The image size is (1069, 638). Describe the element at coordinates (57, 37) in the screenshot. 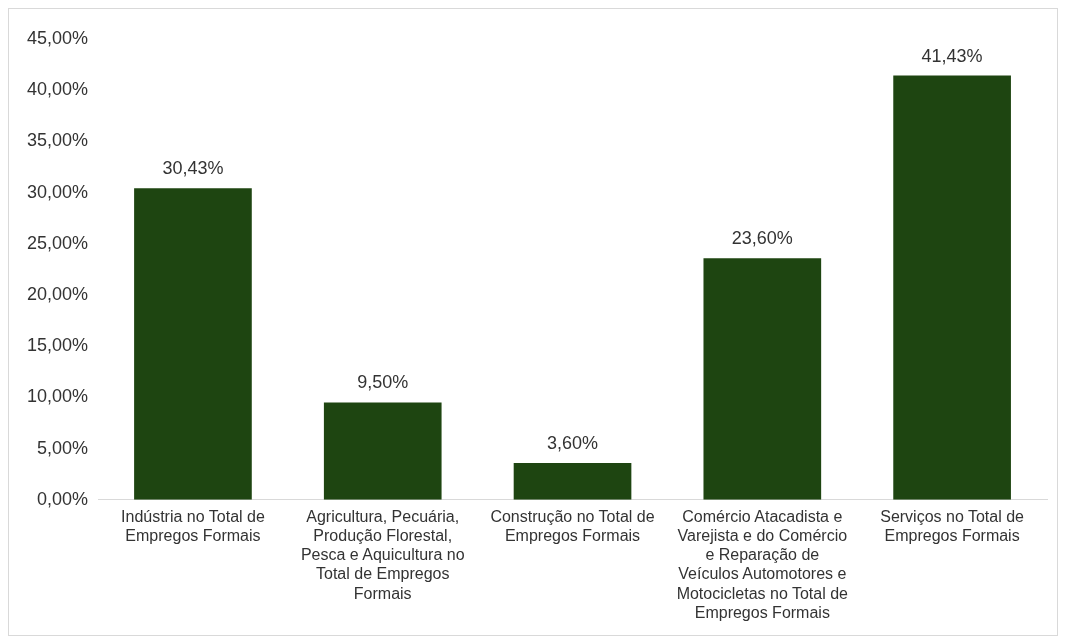

I see `y-tick-label: 45,00%` at that location.